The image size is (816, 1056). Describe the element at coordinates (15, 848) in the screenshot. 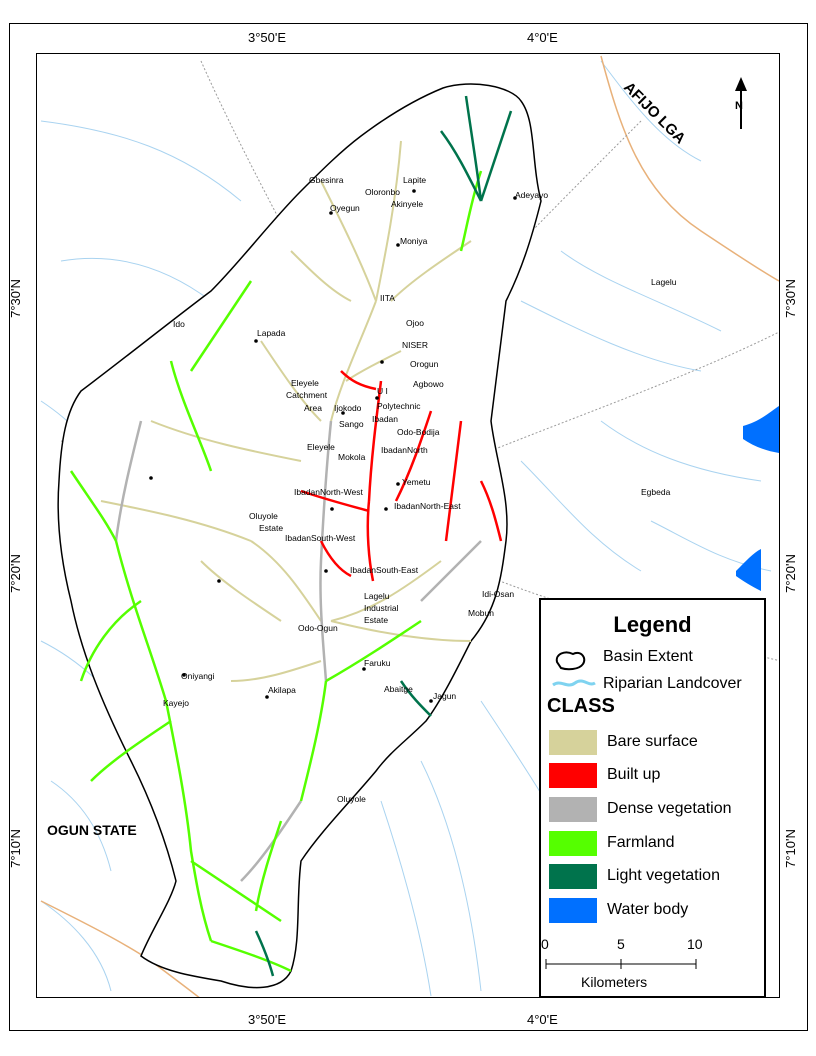

I see `left-lat-3: 7°10'N` at that location.